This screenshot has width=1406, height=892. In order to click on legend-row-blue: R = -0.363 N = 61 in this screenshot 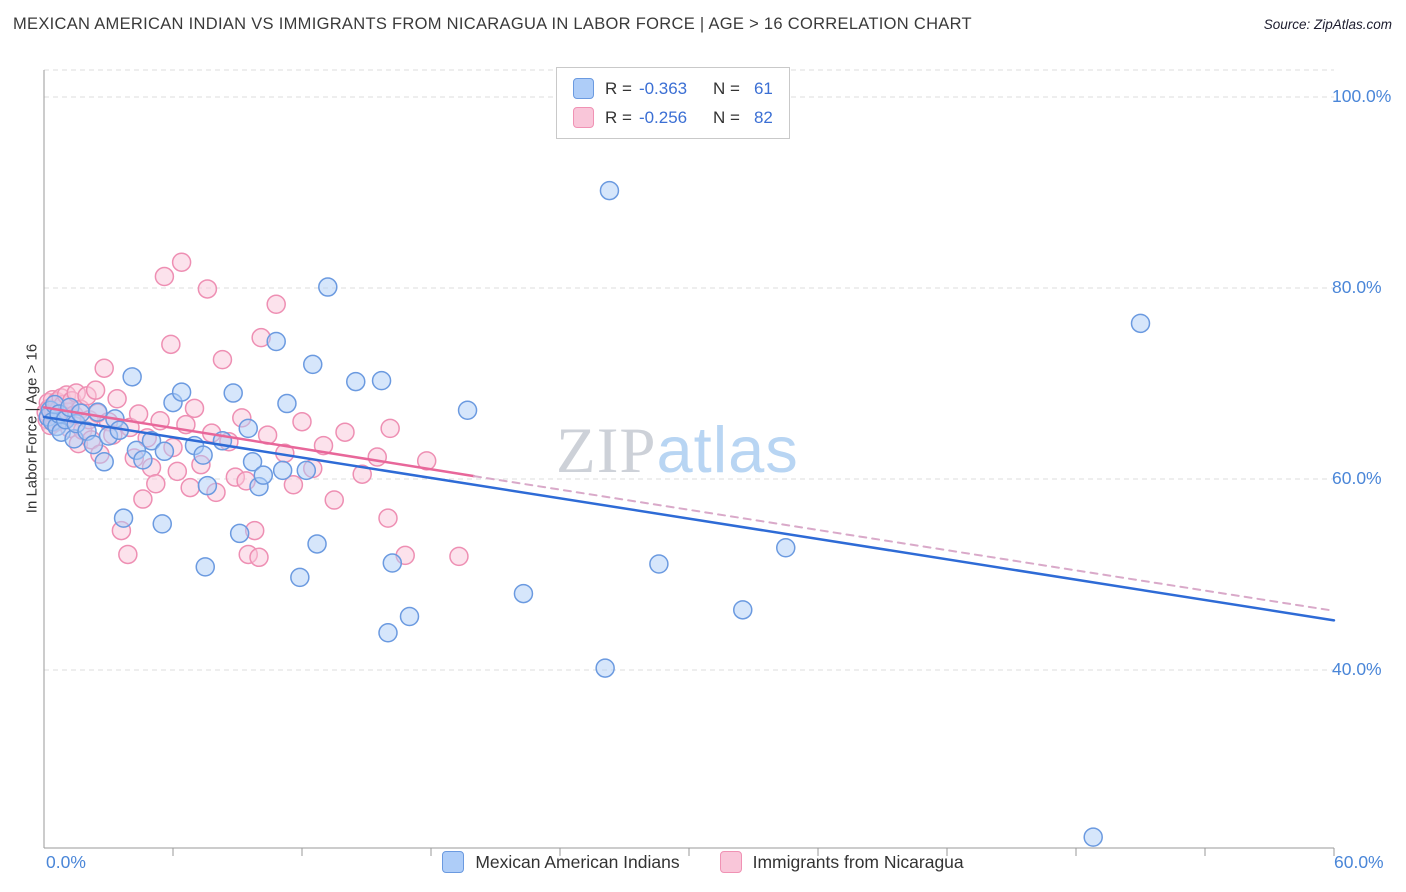, I will do `click(673, 88)`.